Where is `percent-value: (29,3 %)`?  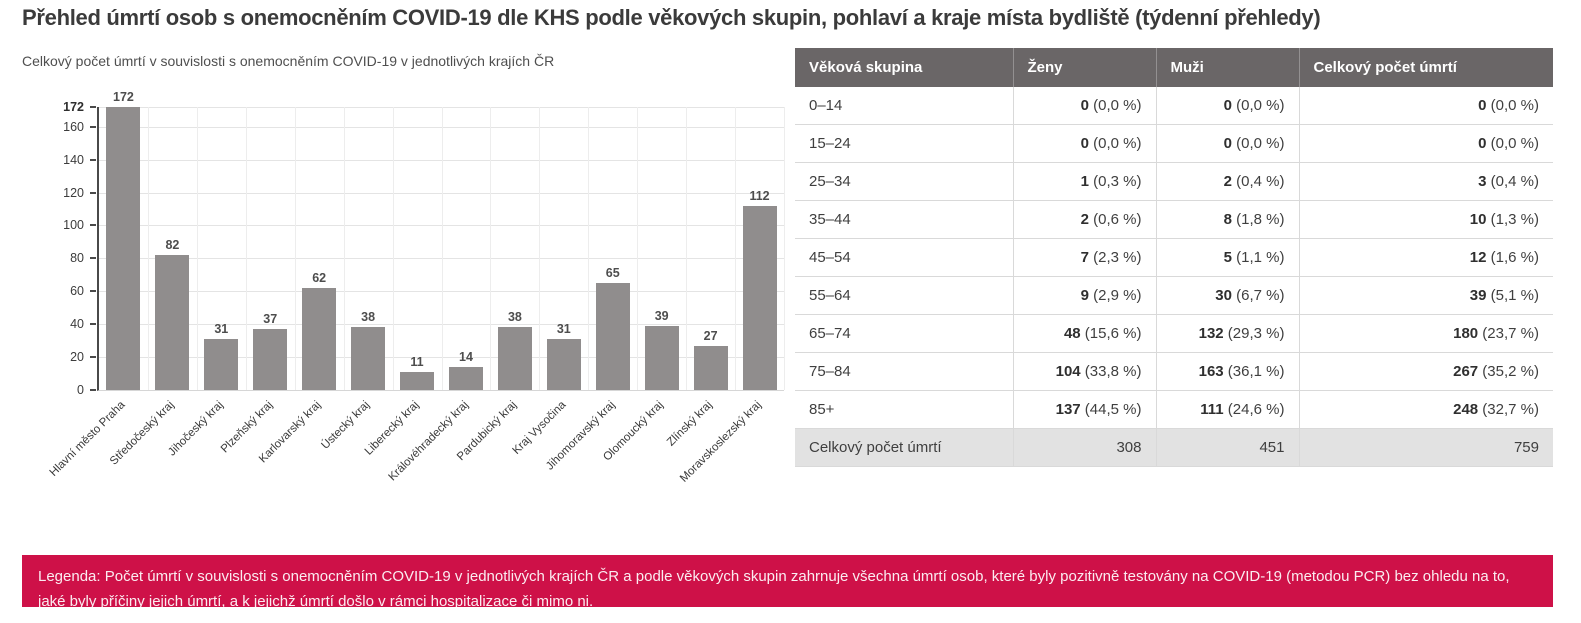
percent-value: (29,3 %) is located at coordinates (1254, 333).